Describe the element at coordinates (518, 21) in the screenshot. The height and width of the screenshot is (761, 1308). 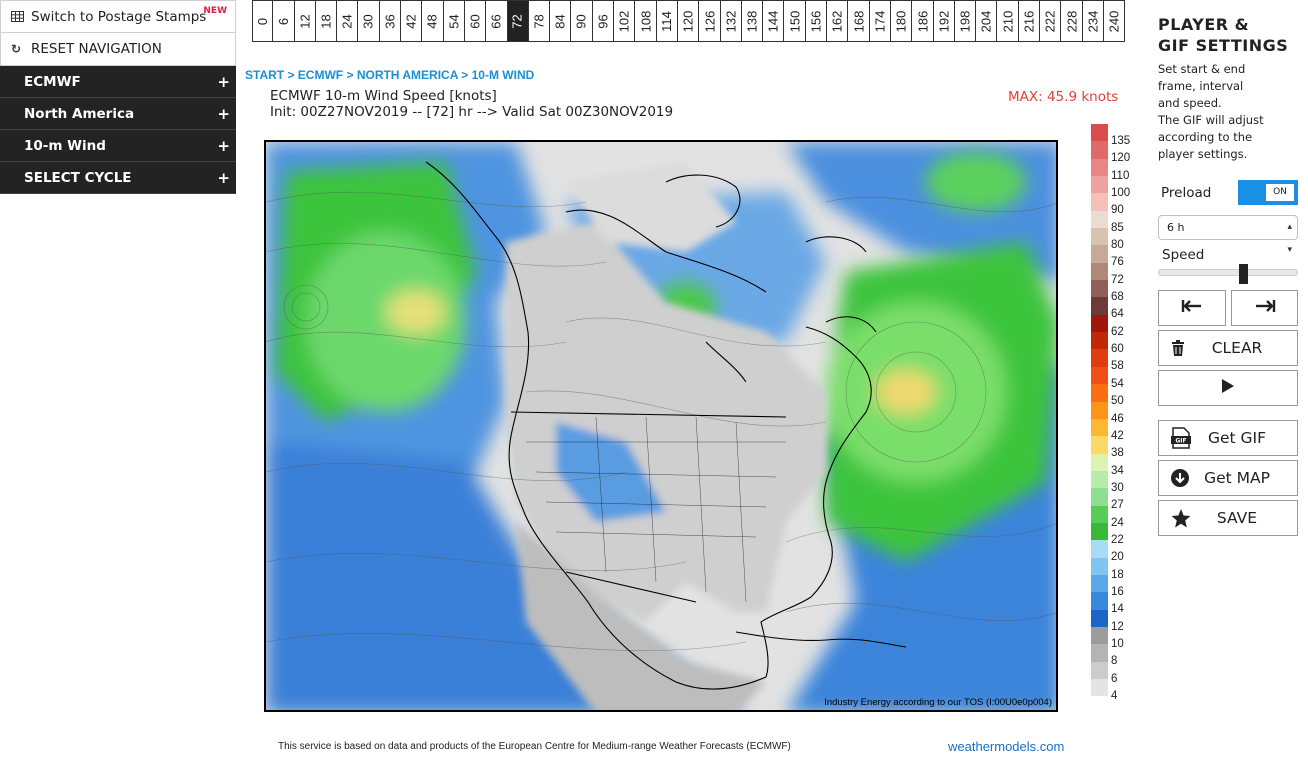
I see `forecast-hour-tab: 72` at that location.